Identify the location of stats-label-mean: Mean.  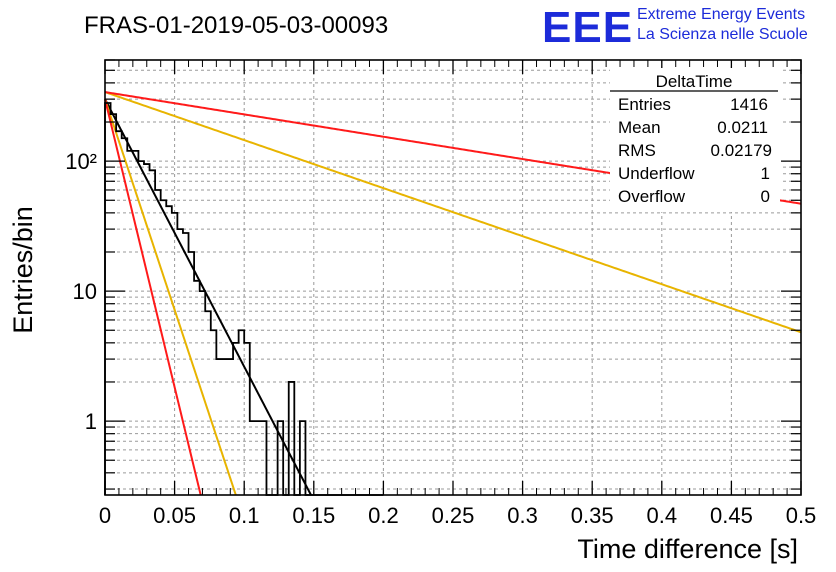
(639, 127).